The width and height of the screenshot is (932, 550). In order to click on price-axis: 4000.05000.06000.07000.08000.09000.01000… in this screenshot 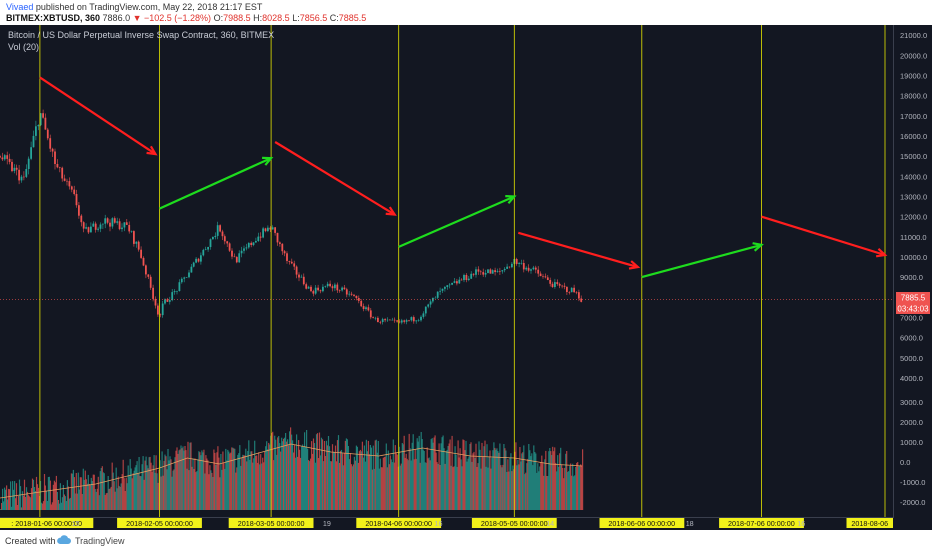, I will do `click(912, 277)`.